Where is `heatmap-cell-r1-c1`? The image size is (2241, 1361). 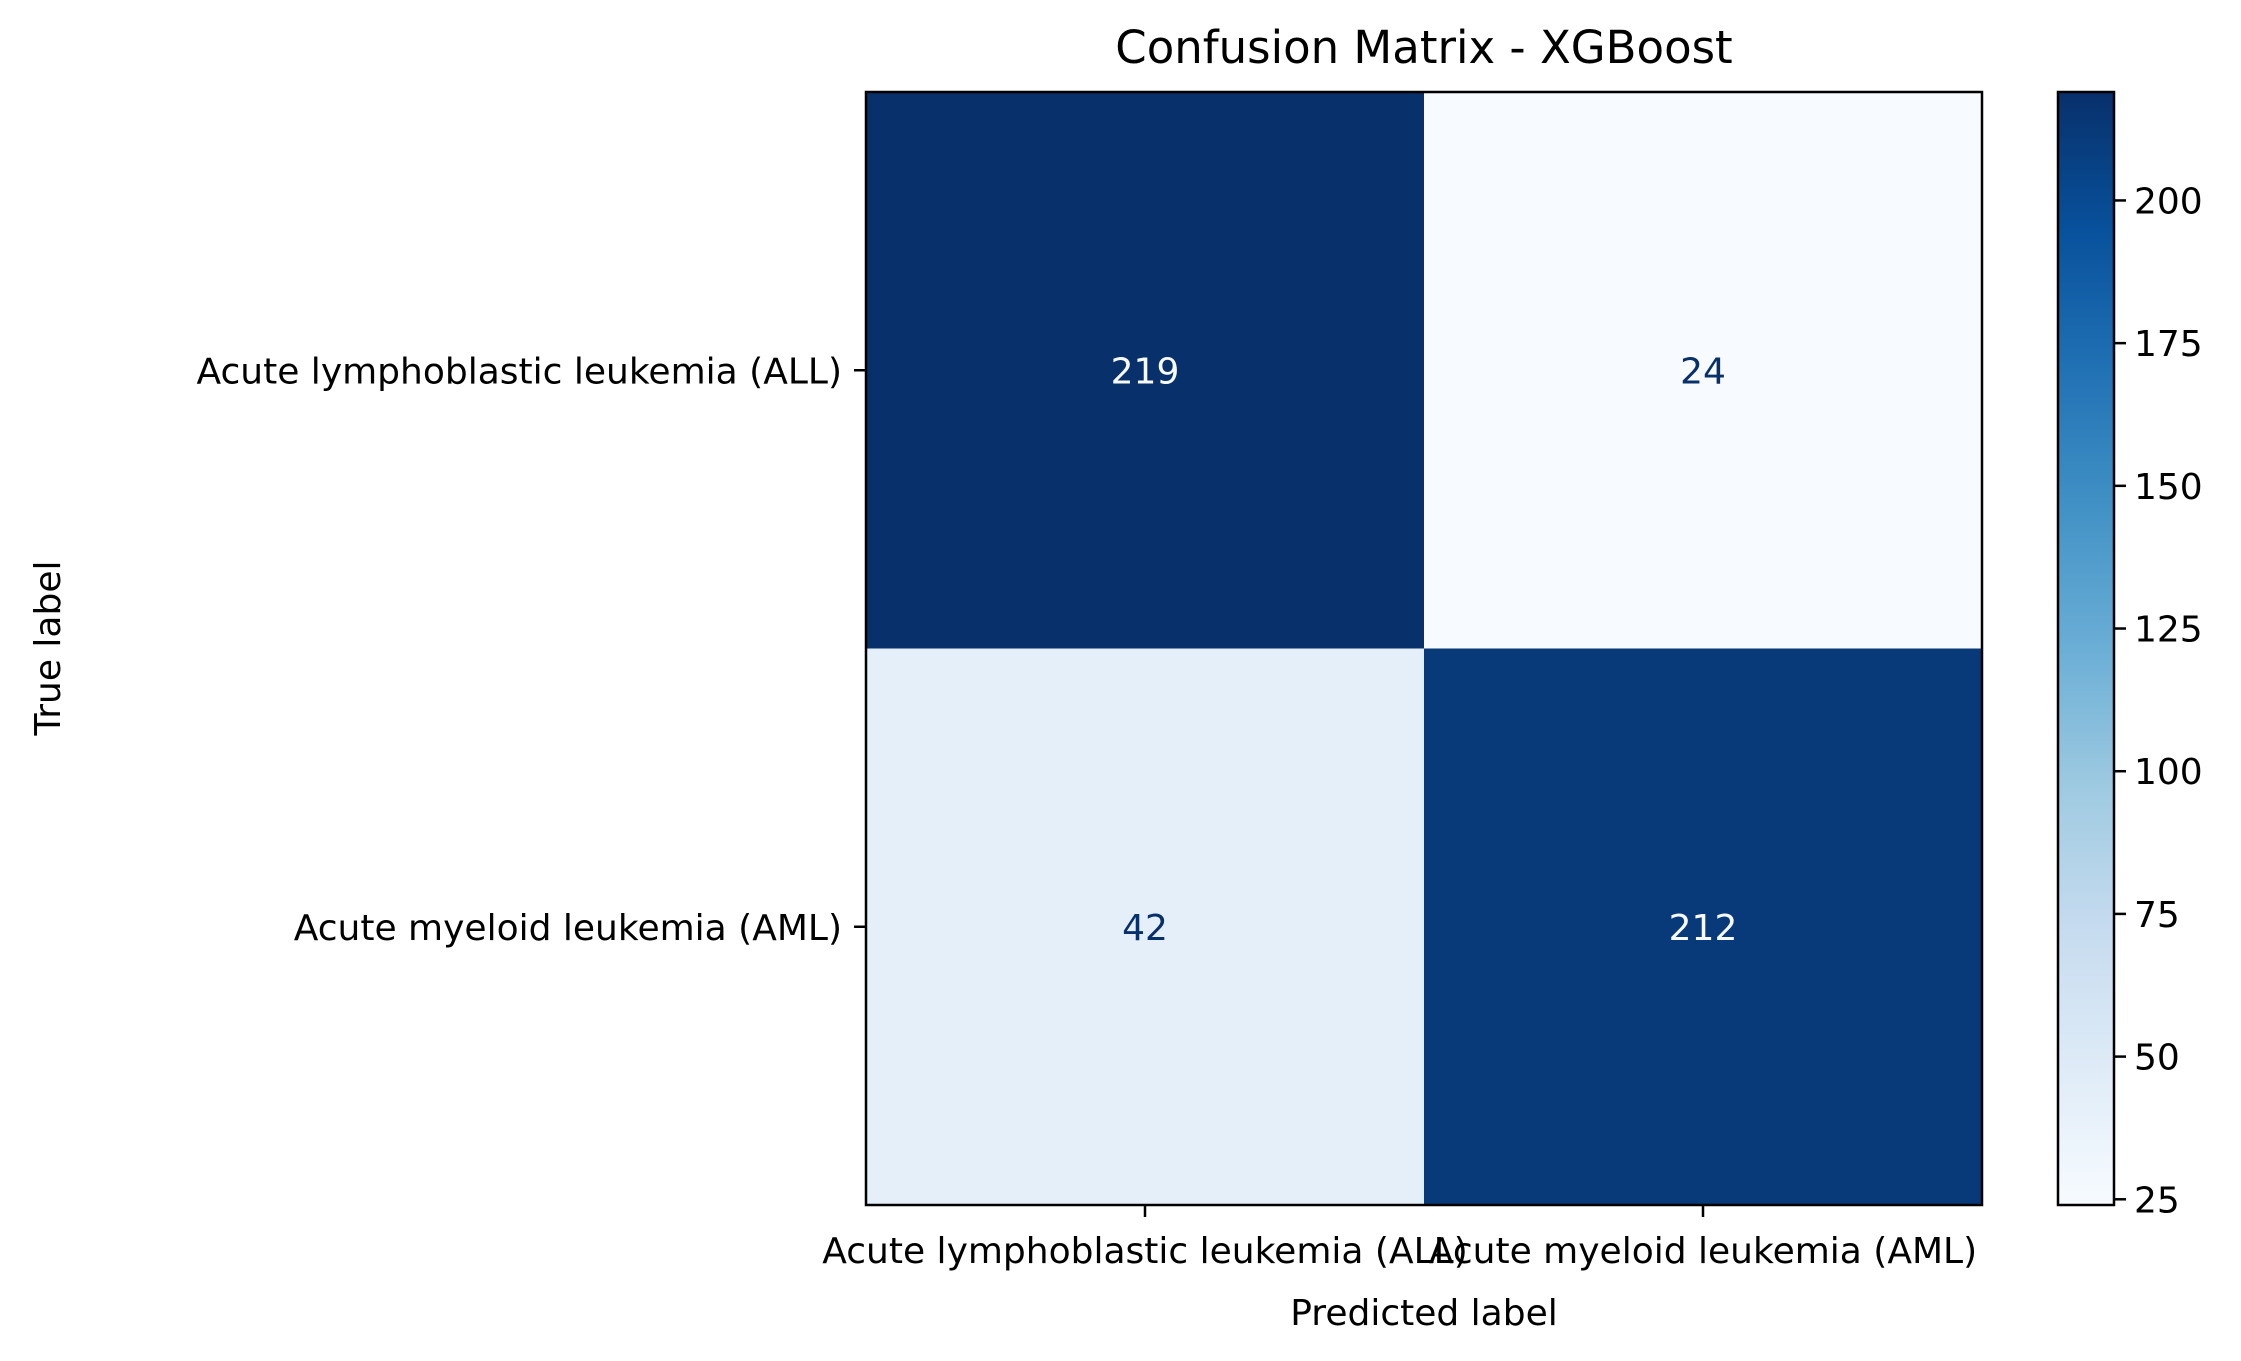
heatmap-cell-r1-c1 is located at coordinates (1703, 927).